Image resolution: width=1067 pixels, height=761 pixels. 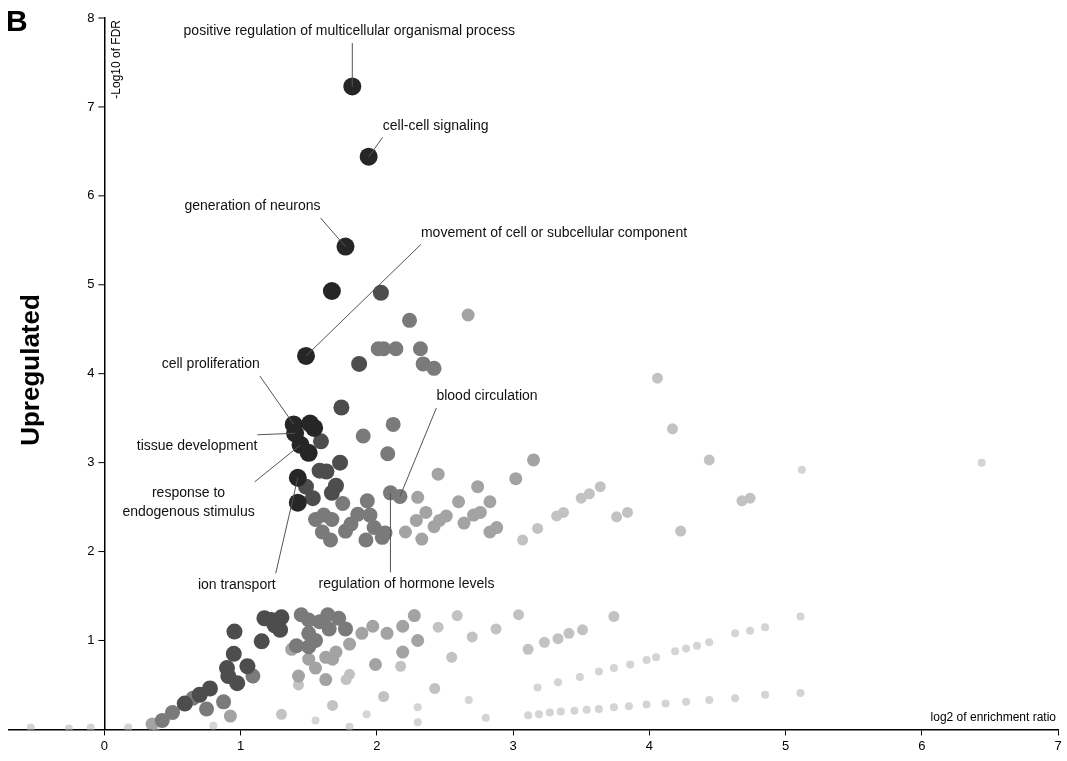 I want to click on y-tick-label: 2, so click(x=91, y=551).